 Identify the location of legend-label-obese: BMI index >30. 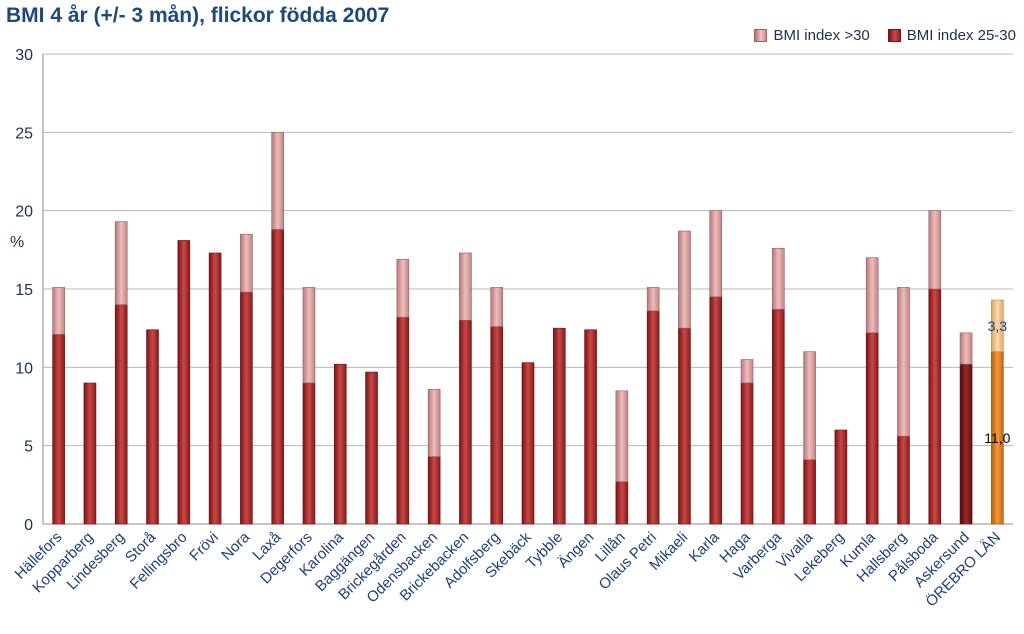
(821, 35).